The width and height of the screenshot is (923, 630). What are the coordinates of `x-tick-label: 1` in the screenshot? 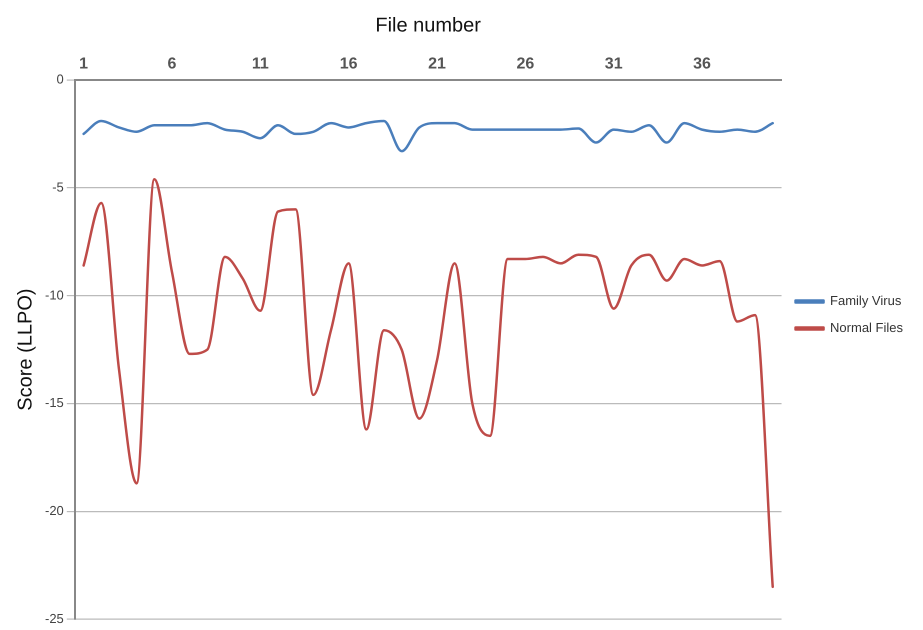 It's located at (83, 63).